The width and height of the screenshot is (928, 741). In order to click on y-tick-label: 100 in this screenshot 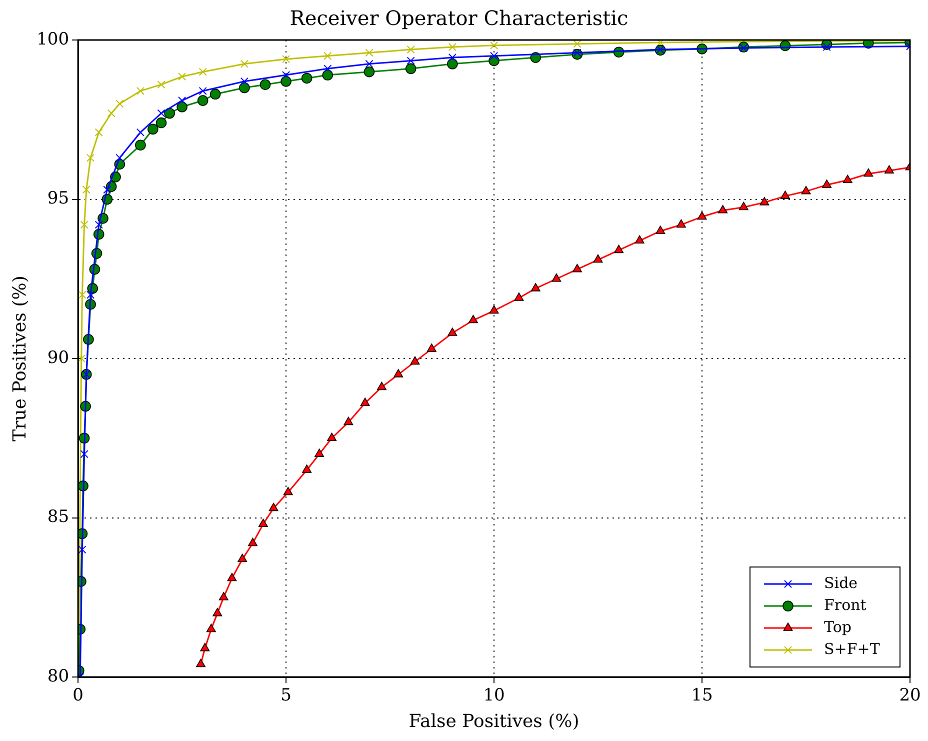, I will do `click(53, 39)`.